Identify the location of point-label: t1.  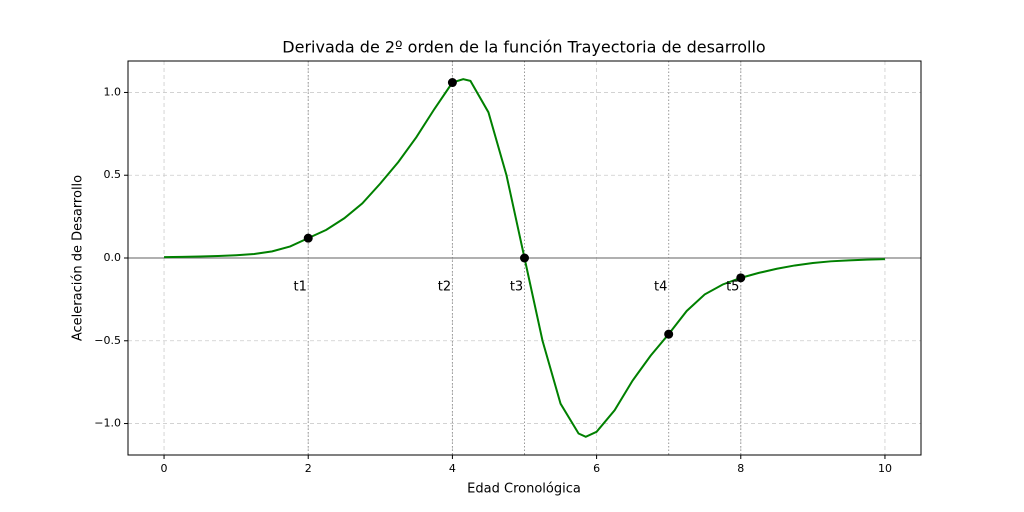
(300, 287).